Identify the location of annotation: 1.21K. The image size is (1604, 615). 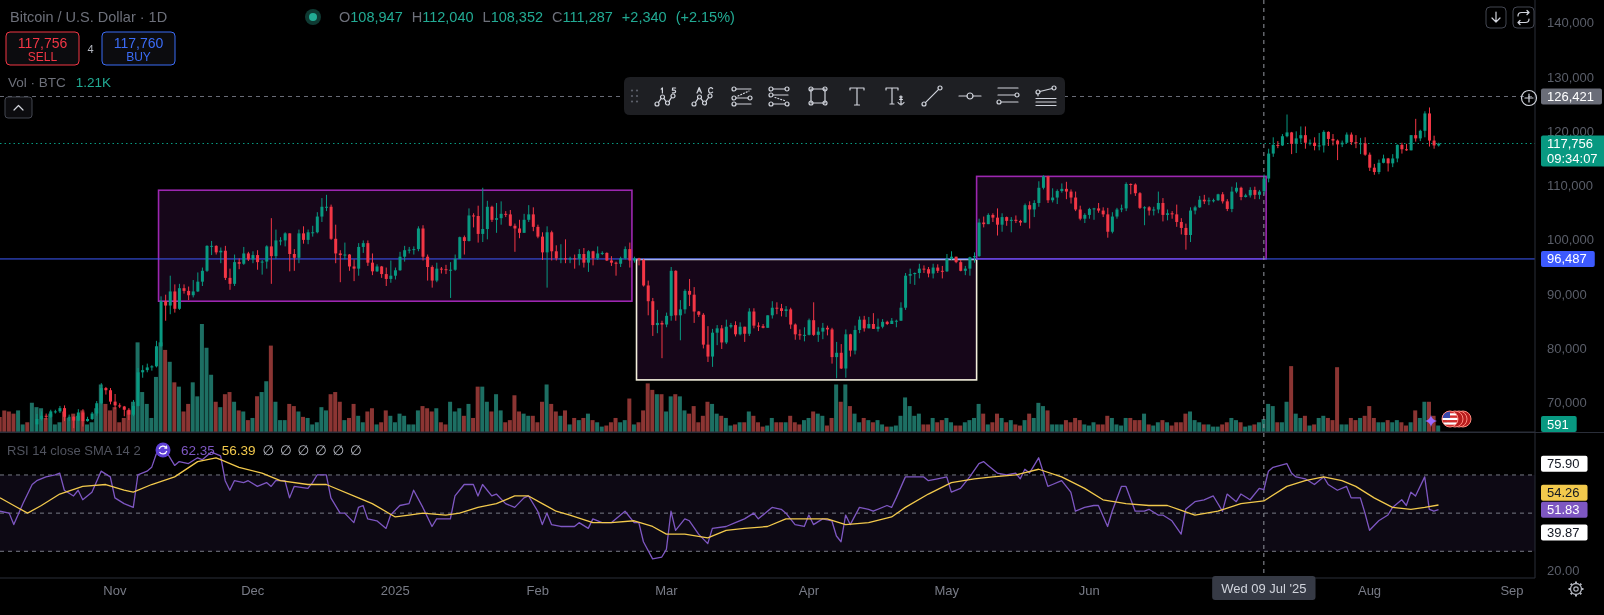
(93, 82).